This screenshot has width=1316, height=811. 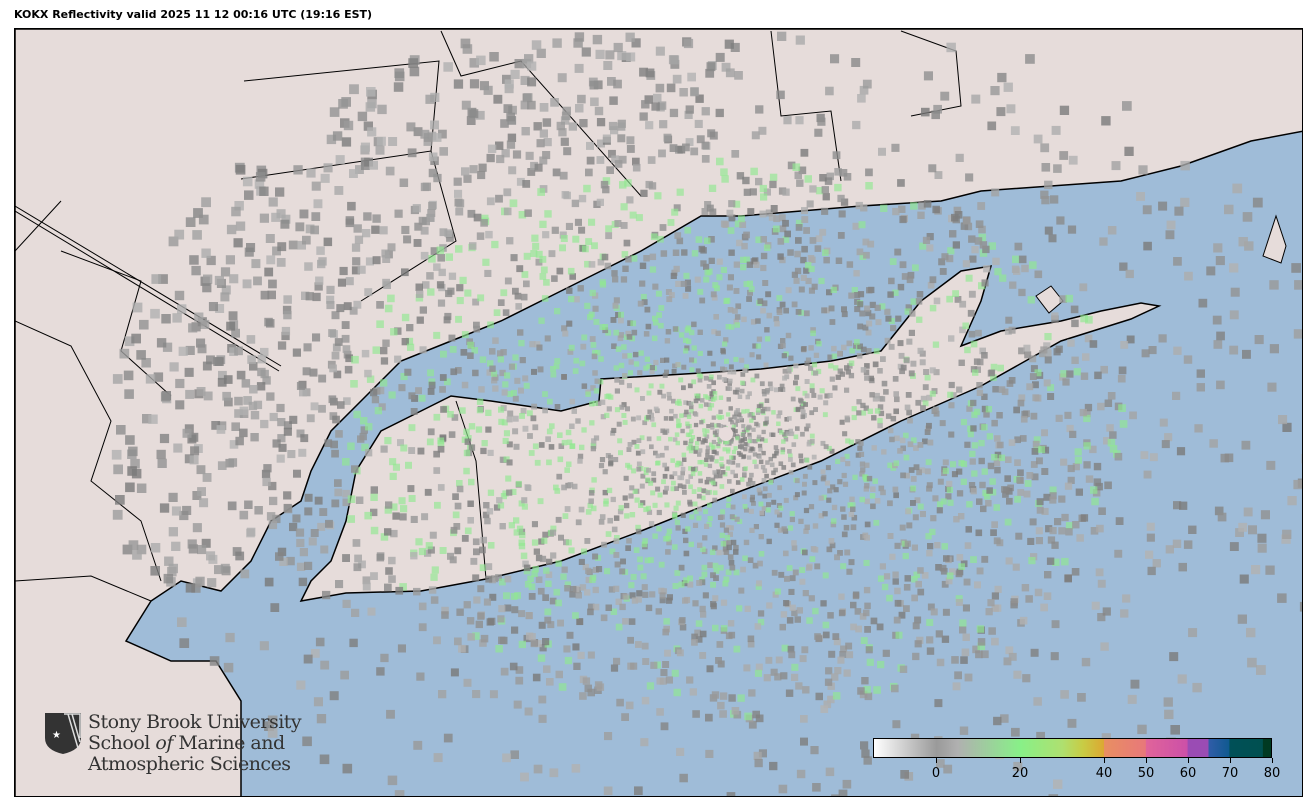 What do you see at coordinates (726, 434) in the screenshot?
I see `radar-site-marker` at bounding box center [726, 434].